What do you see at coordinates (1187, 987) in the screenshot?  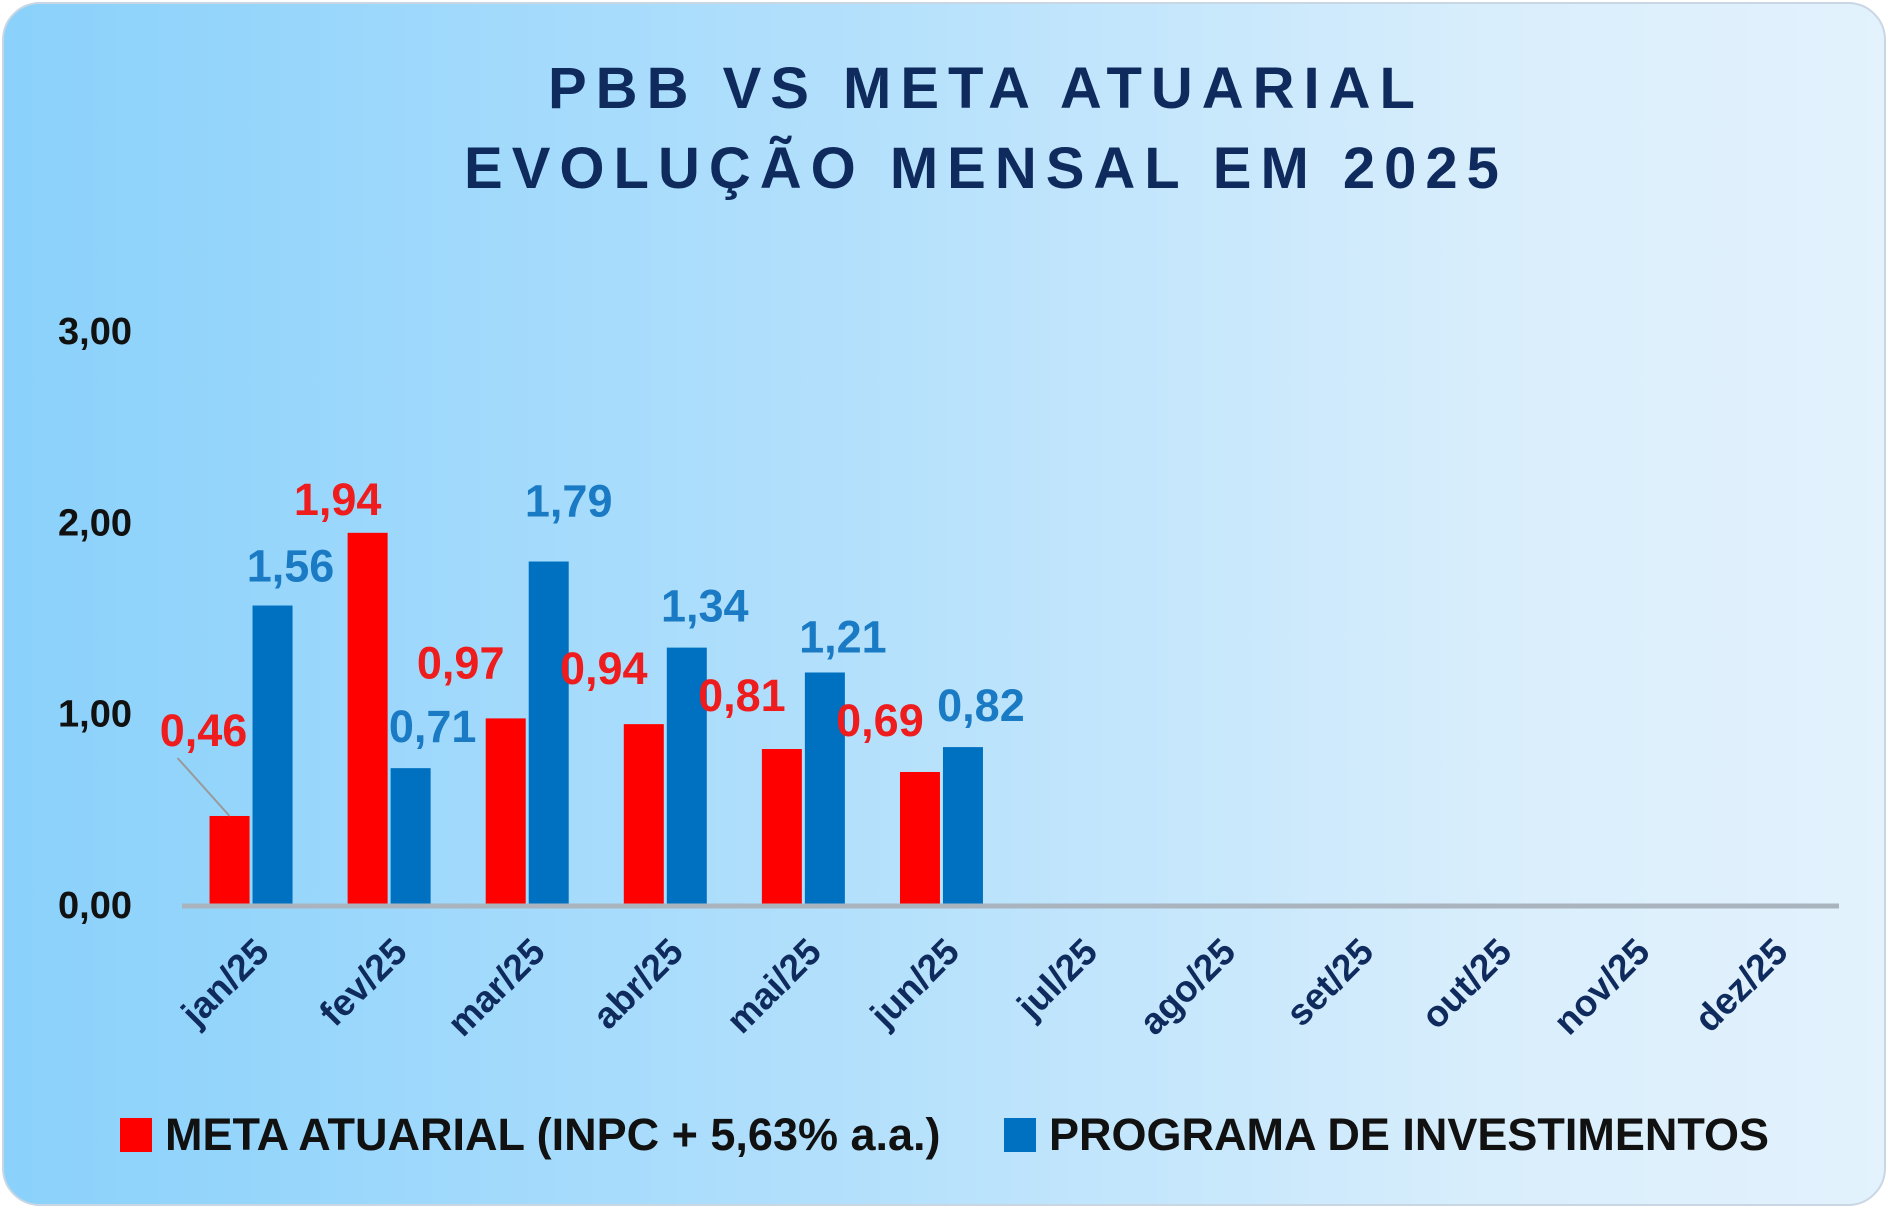 I see `x-tick-label: ago/25` at bounding box center [1187, 987].